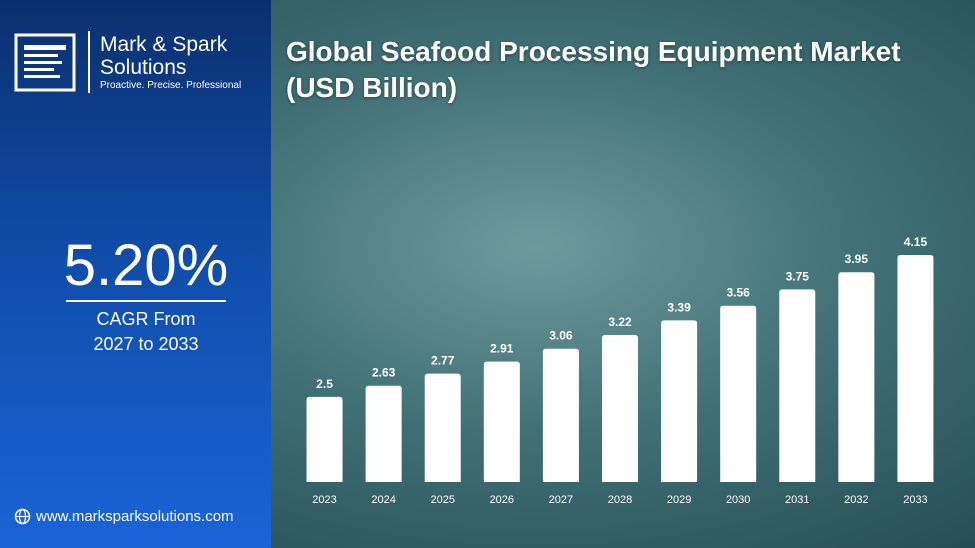  Describe the element at coordinates (324, 384) in the screenshot. I see `value-label: 2.5` at that location.